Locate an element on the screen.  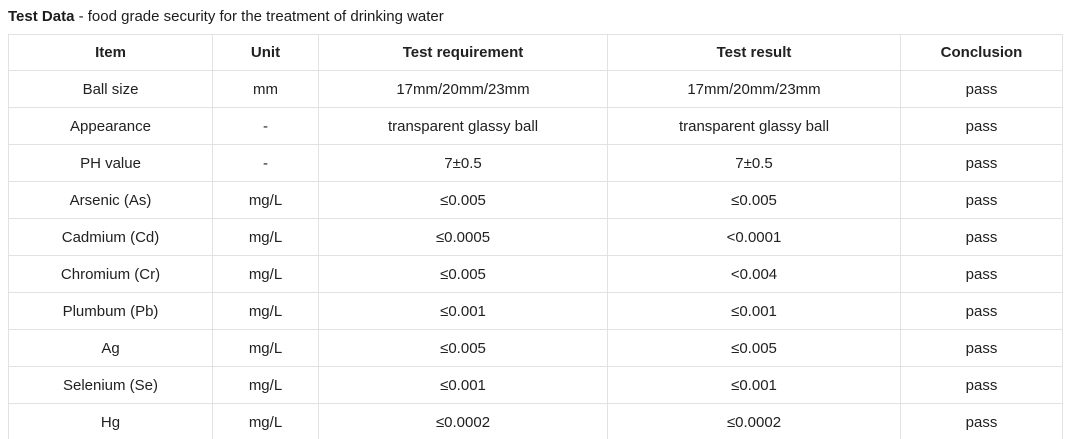
cell-result: 7±0.5 is located at coordinates (754, 163).